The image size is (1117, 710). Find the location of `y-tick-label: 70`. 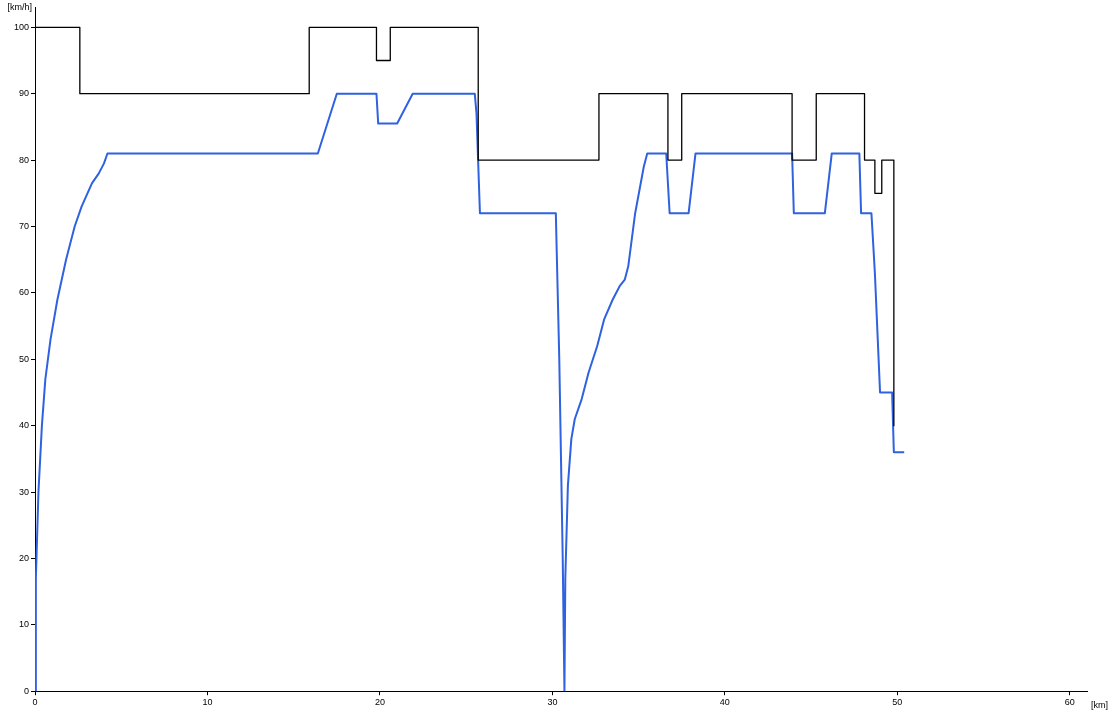

y-tick-label: 70 is located at coordinates (23, 225).